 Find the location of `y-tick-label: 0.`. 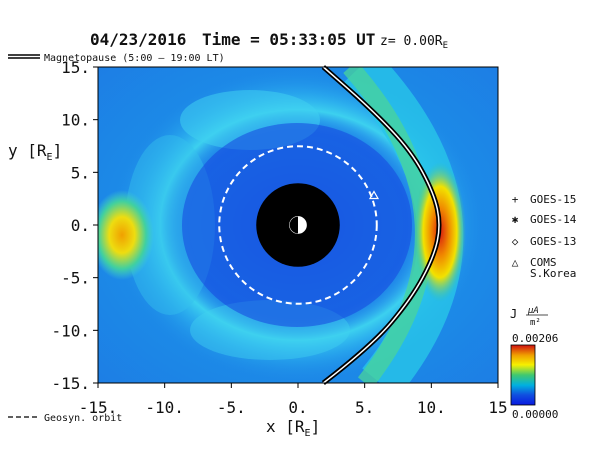

y-tick-label: 0. is located at coordinates (80, 225).